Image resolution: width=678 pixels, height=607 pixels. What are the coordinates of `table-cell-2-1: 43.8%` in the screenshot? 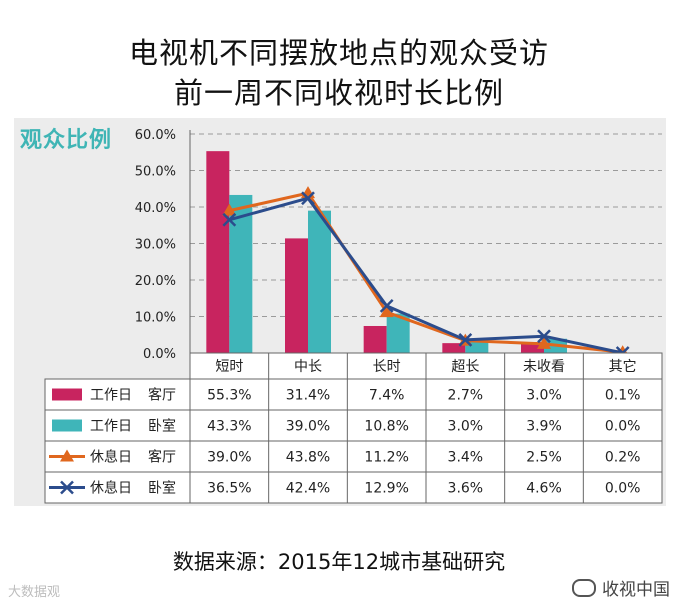 It's located at (308, 458).